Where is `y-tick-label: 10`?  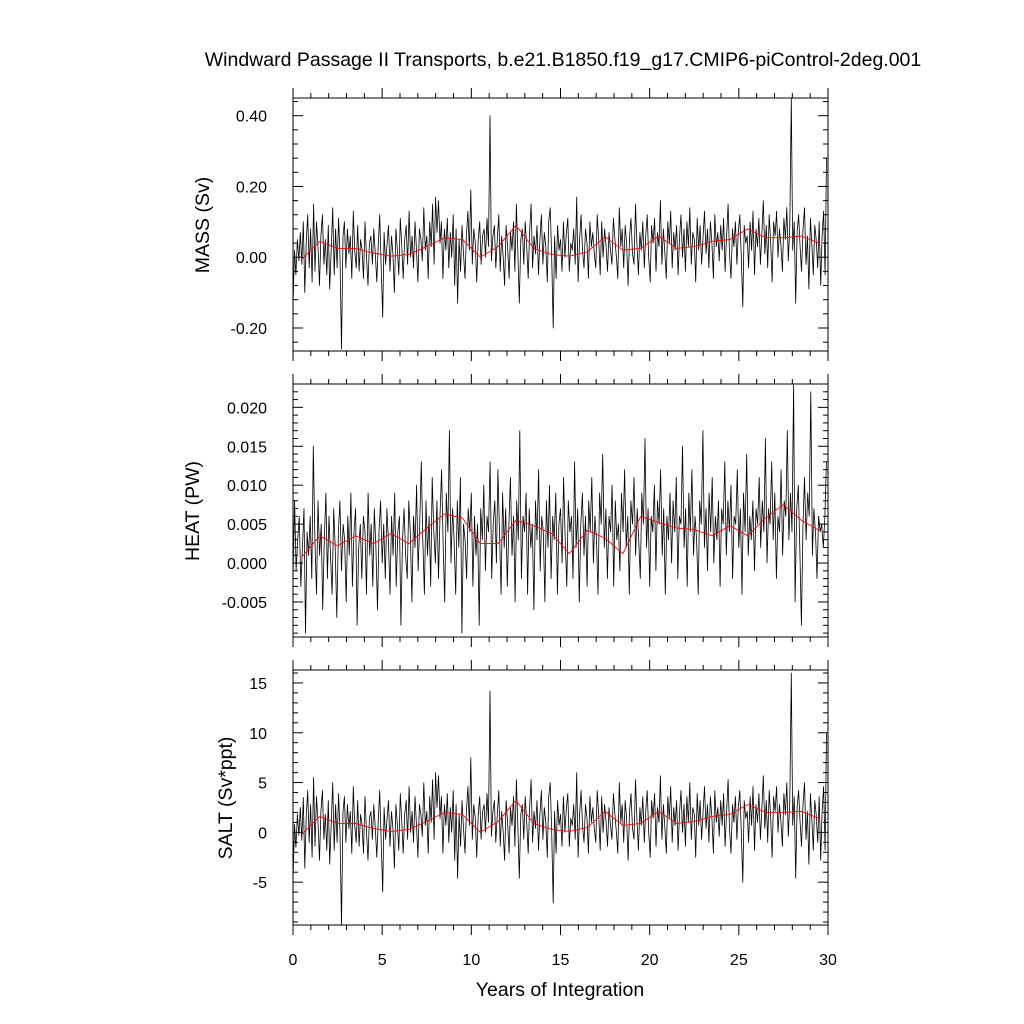
y-tick-label: 10 is located at coordinates (258, 734).